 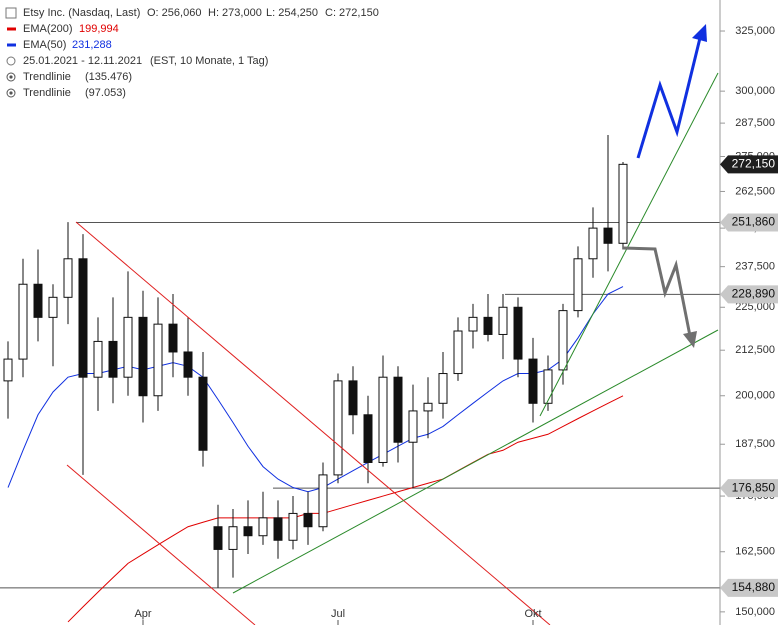 I want to click on period: 25.01.2021 - 12.11.2021, so click(x=82, y=61).